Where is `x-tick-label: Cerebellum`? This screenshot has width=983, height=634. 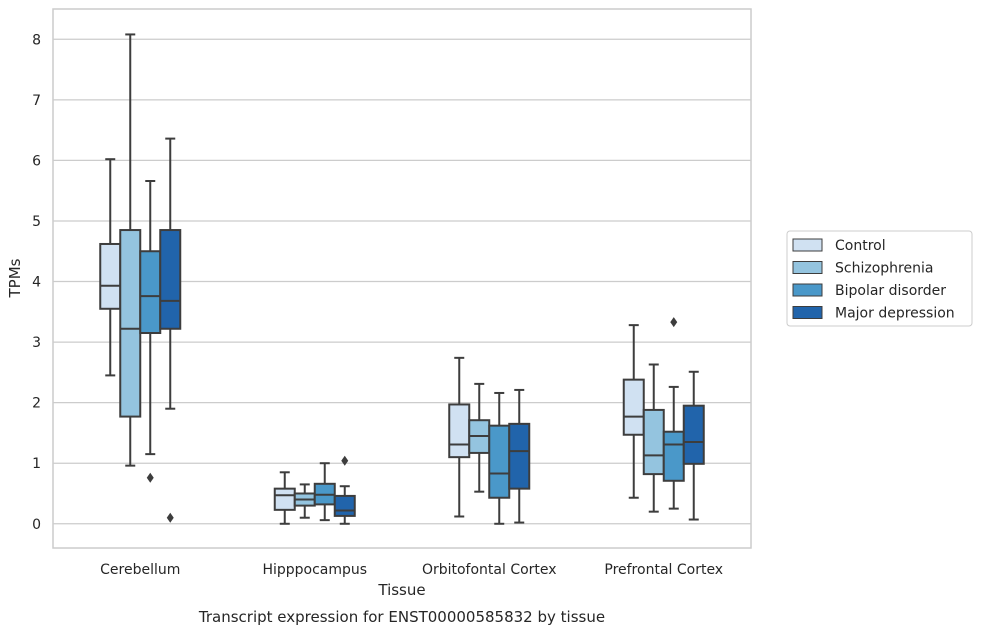
x-tick-label: Cerebellum is located at coordinates (140, 570).